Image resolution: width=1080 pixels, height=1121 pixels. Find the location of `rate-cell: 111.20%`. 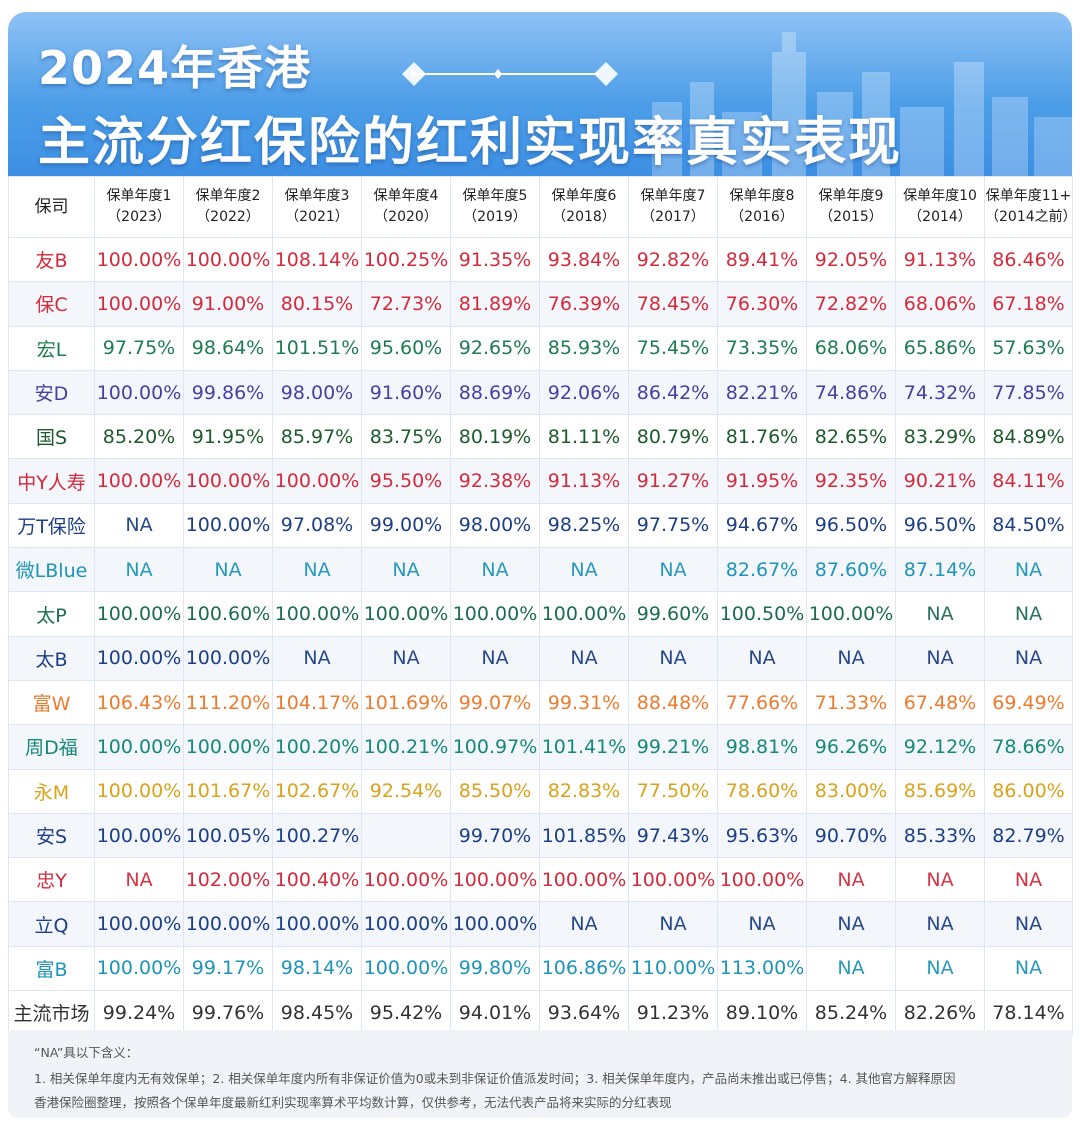

rate-cell: 111.20% is located at coordinates (228, 702).